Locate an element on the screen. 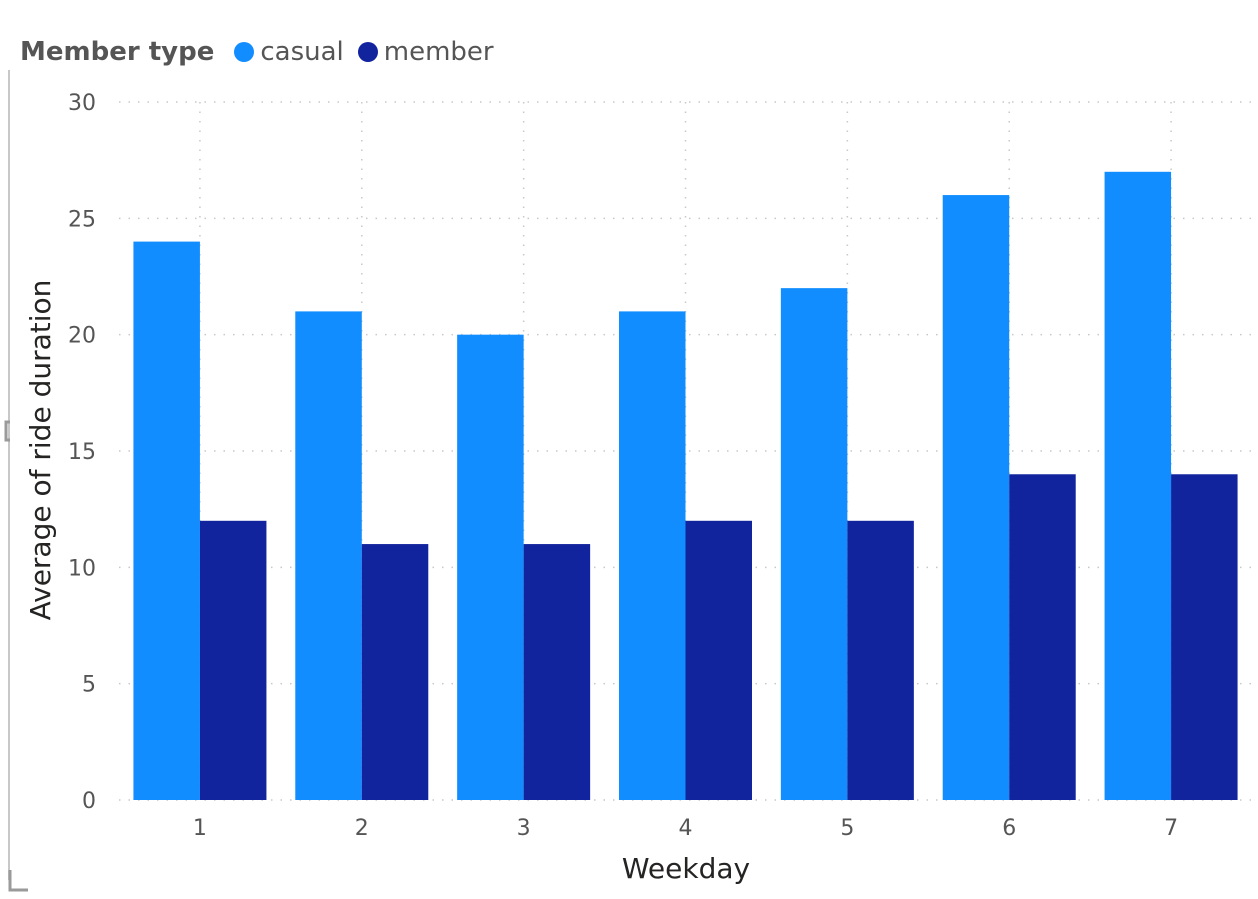 The height and width of the screenshot is (899, 1258). legend-label-member: member is located at coordinates (438, 52).